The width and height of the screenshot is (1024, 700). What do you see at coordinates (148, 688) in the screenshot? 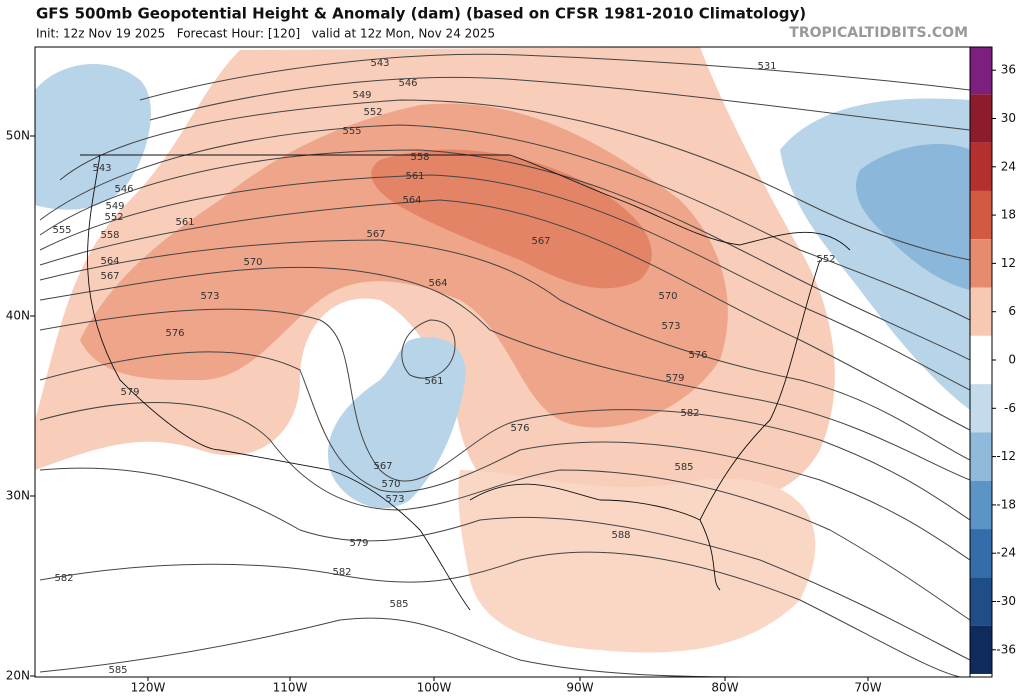
I see `lon-label: 120W` at bounding box center [148, 688].